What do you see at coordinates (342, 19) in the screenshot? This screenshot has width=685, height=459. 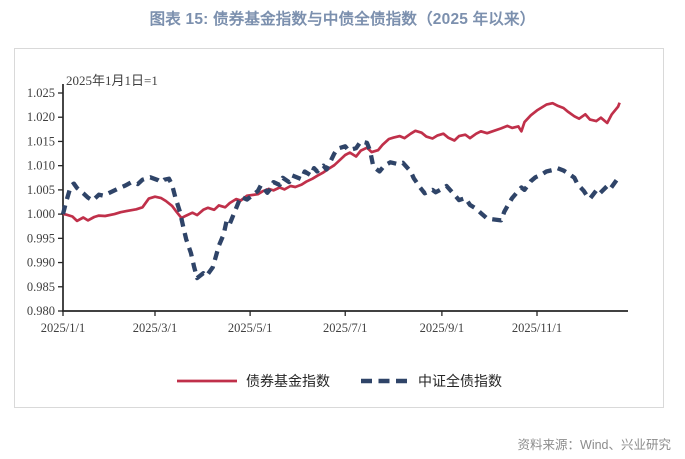 I see `page-title: 图表 15: 债券基金指数与中债全债指数（2025 年以来）` at bounding box center [342, 19].